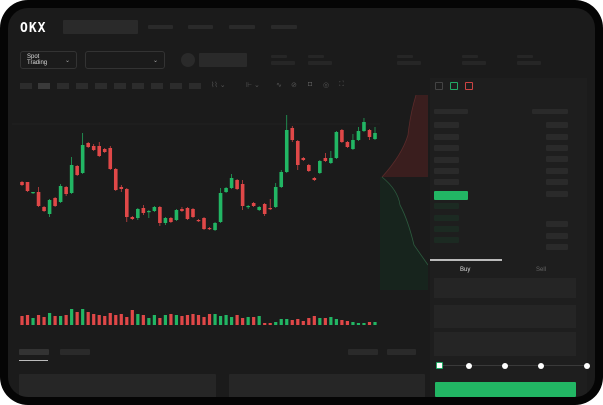 The image size is (603, 405). What do you see at coordinates (100, 27) in the screenshot?
I see `search-box` at bounding box center [100, 27].